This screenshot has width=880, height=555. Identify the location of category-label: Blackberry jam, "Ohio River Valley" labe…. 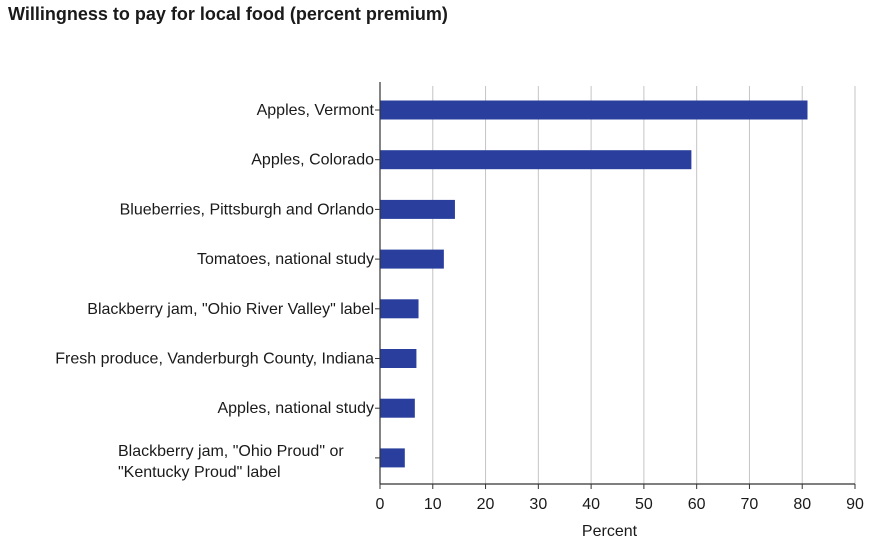
(230, 309).